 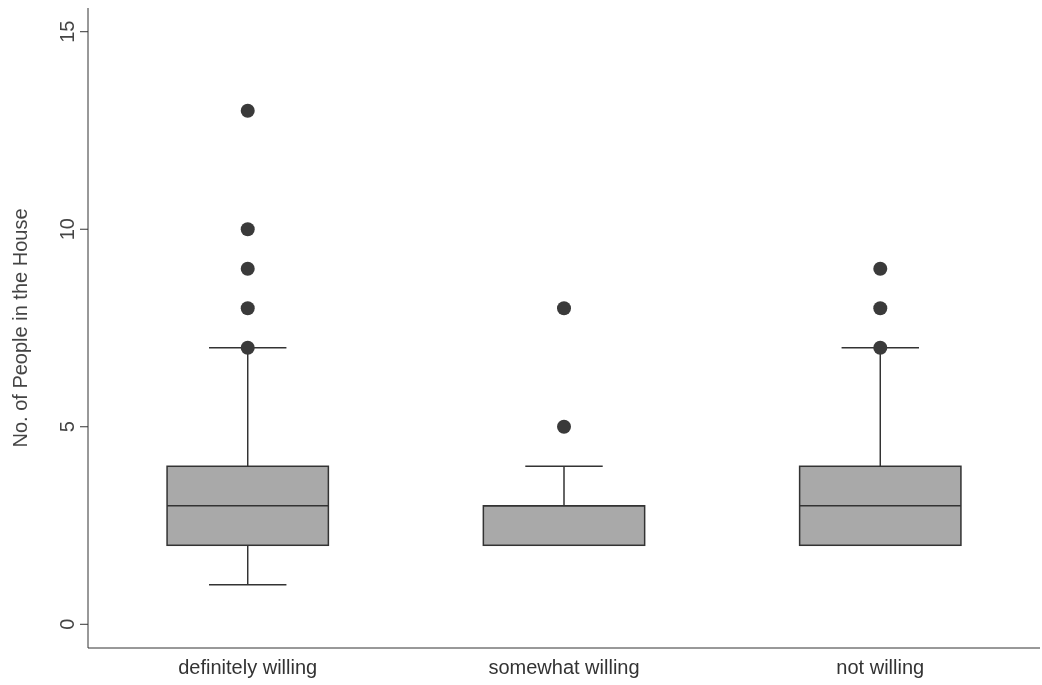 What do you see at coordinates (67, 624) in the screenshot?
I see `y-tick-label: 0` at bounding box center [67, 624].